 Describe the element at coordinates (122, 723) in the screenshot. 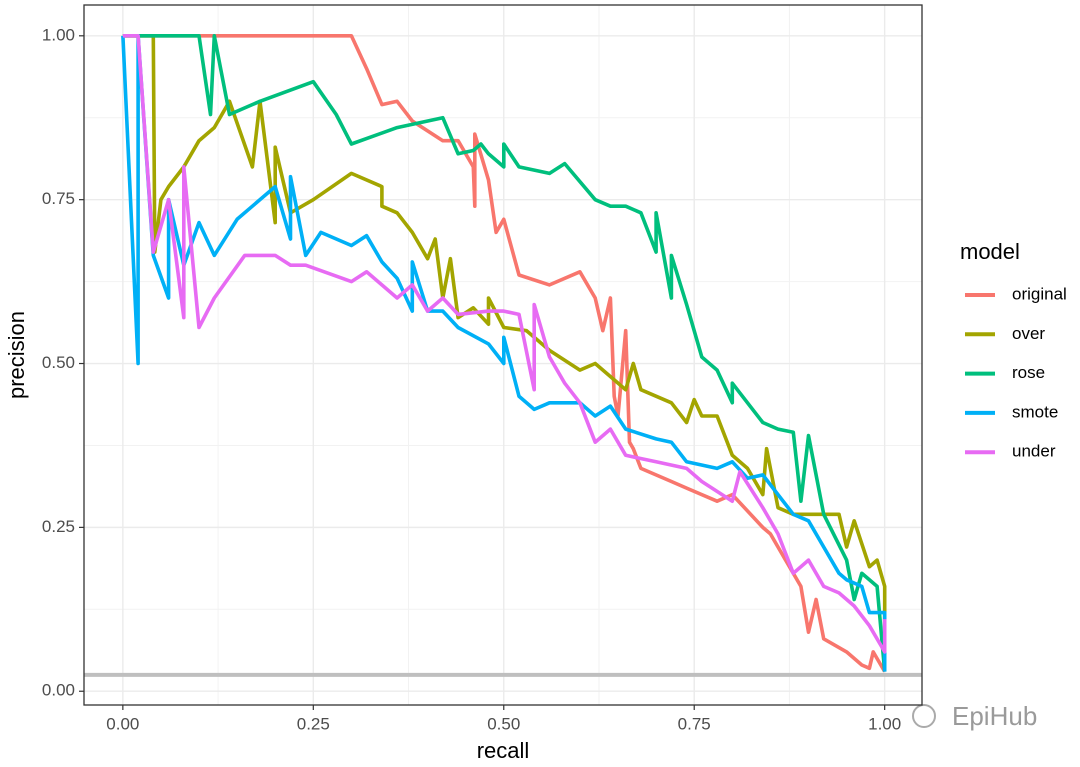

I see `x-tick-label: 0.00` at that location.